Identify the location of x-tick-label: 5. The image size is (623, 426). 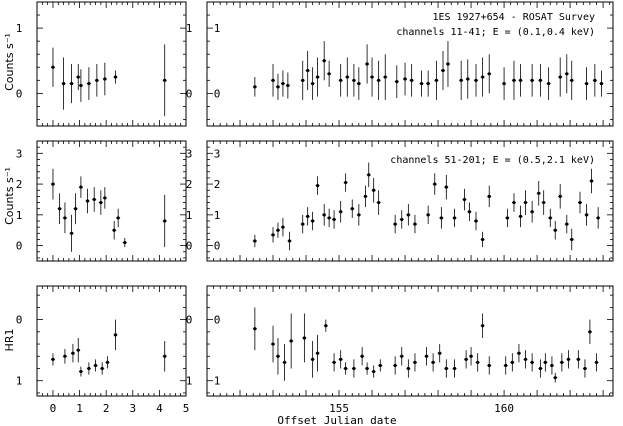
(186, 408).